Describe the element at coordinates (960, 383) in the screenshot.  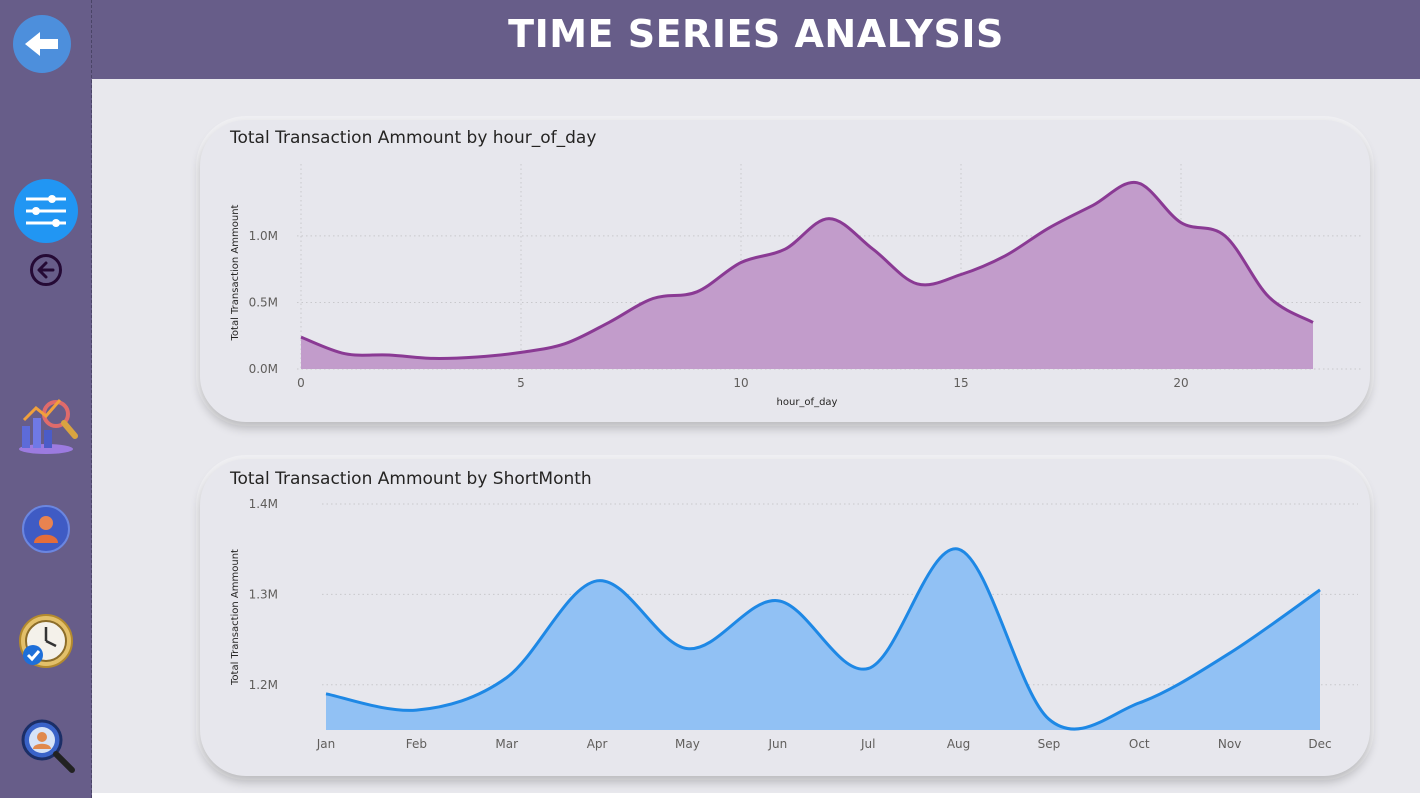
I see `x-tick-label: 15` at that location.